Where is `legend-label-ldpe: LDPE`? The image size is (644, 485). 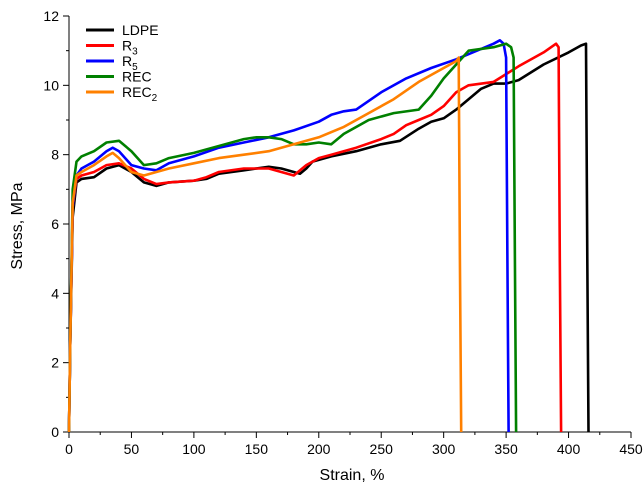
legend-label-ldpe: LDPE is located at coordinates (140, 30).